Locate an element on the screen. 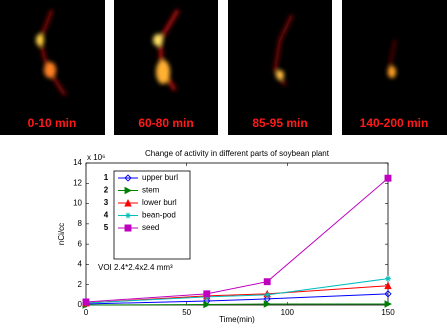 This screenshot has width=447, height=329. panel-label: 140-200 min is located at coordinates (394, 123).